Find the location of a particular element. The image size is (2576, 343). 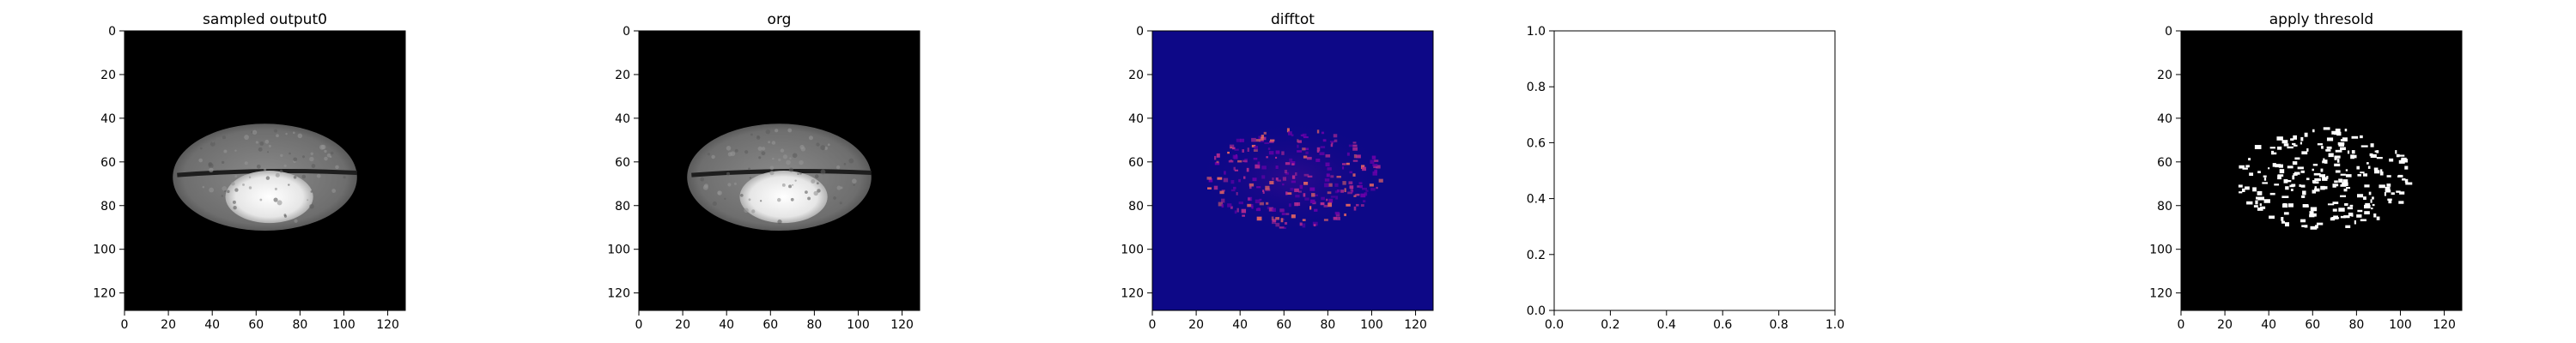

x-tick-label: 40 is located at coordinates (1240, 325).